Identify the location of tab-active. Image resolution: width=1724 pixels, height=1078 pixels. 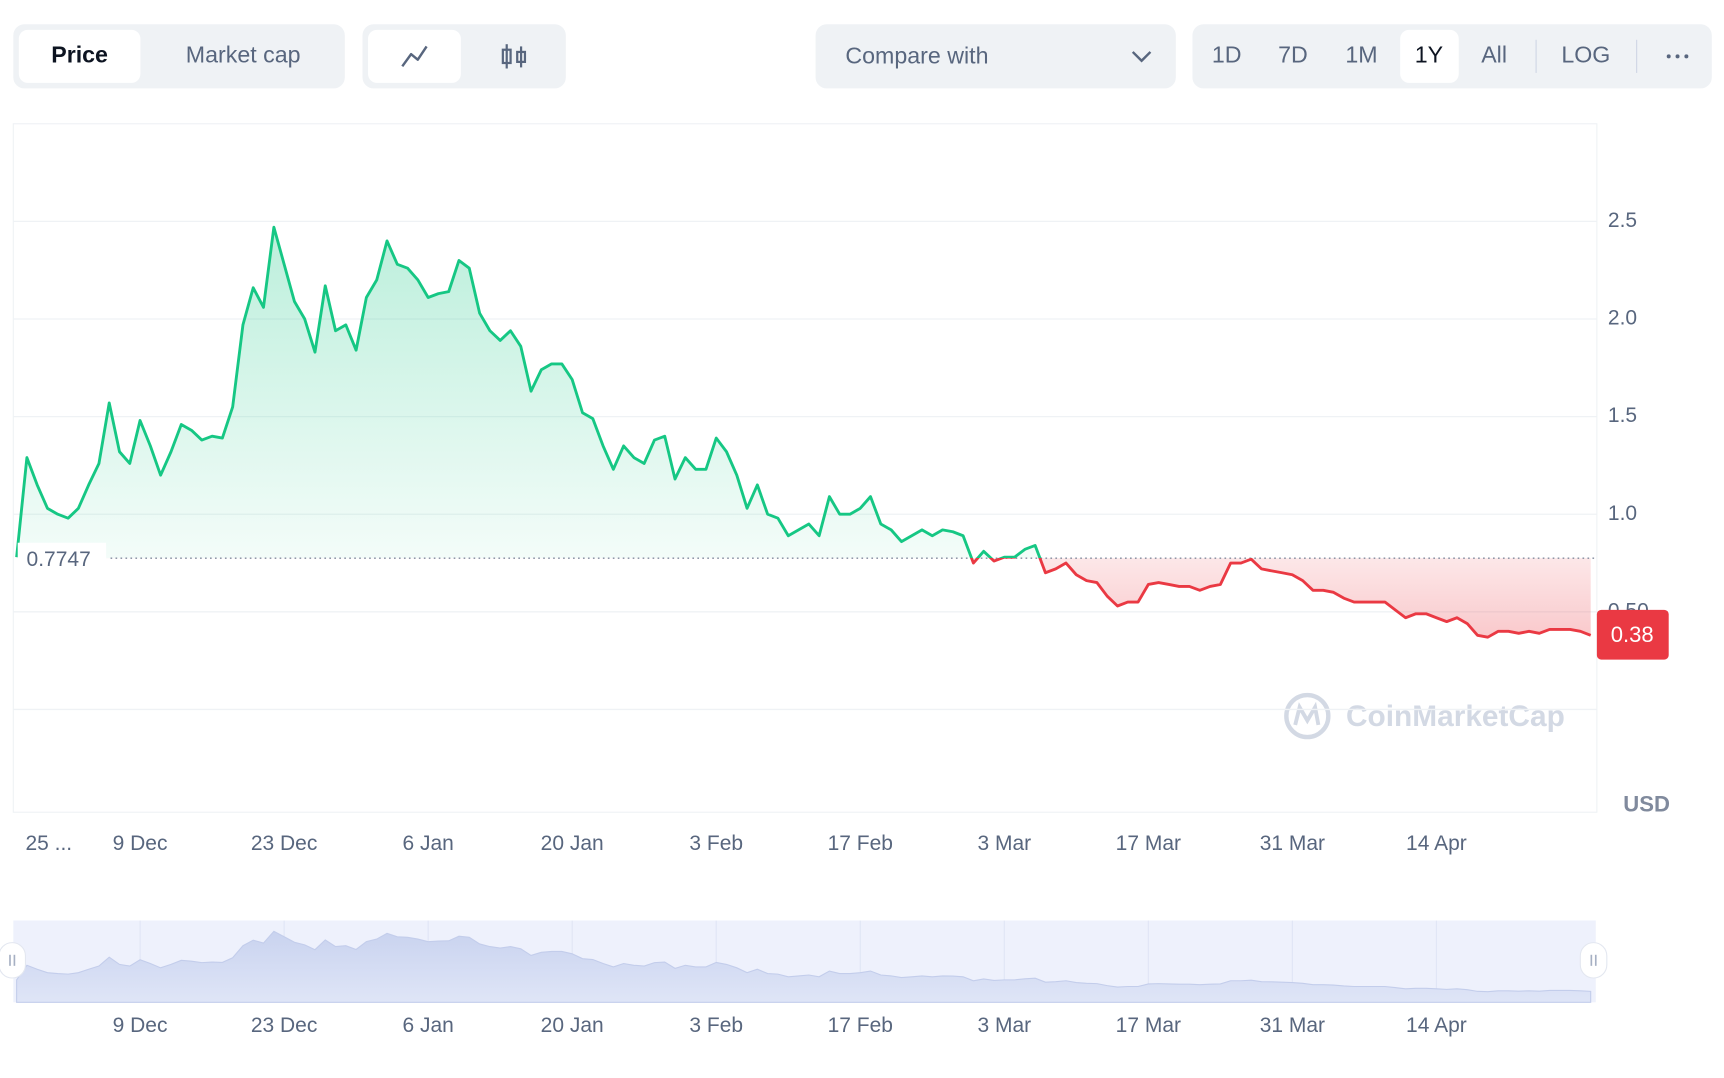
(79, 56).